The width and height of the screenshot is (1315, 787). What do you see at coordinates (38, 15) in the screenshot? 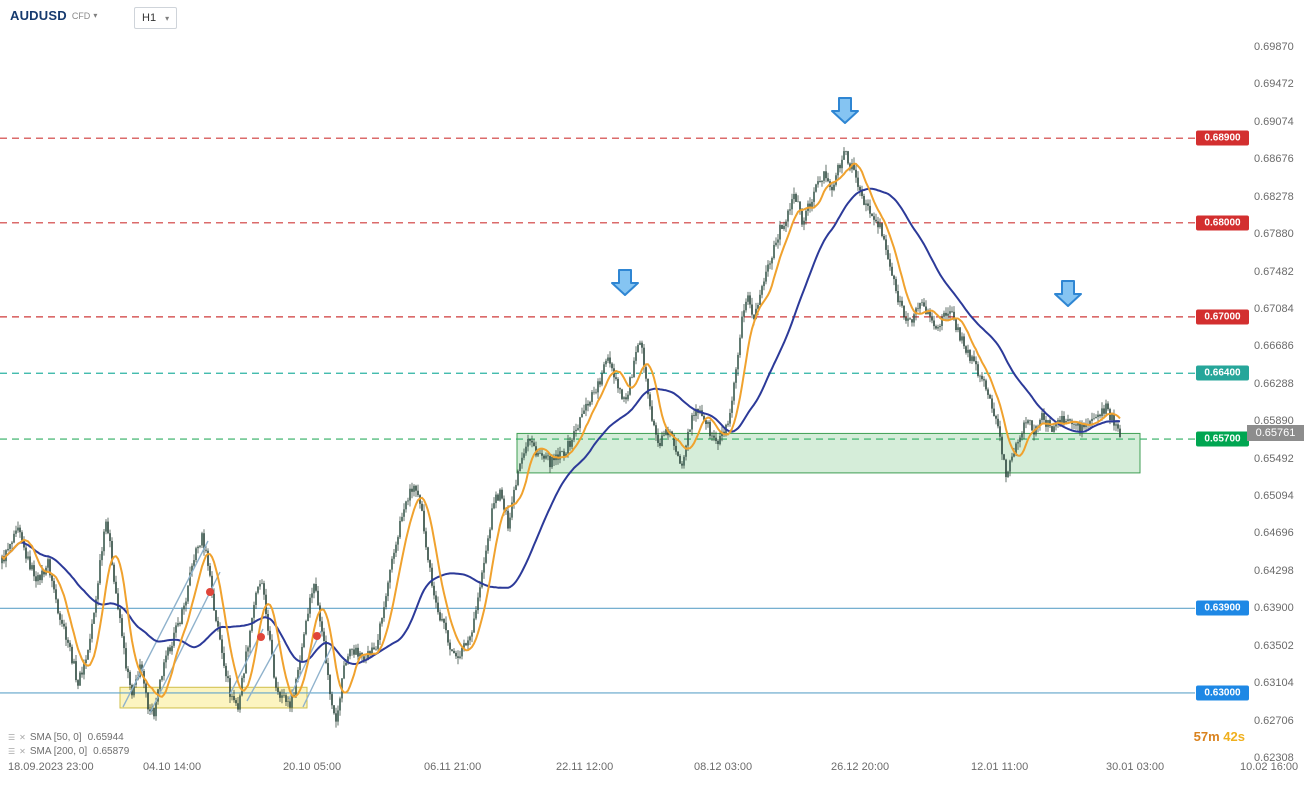
I see `symbol-name: AUDUSD` at bounding box center [38, 15].